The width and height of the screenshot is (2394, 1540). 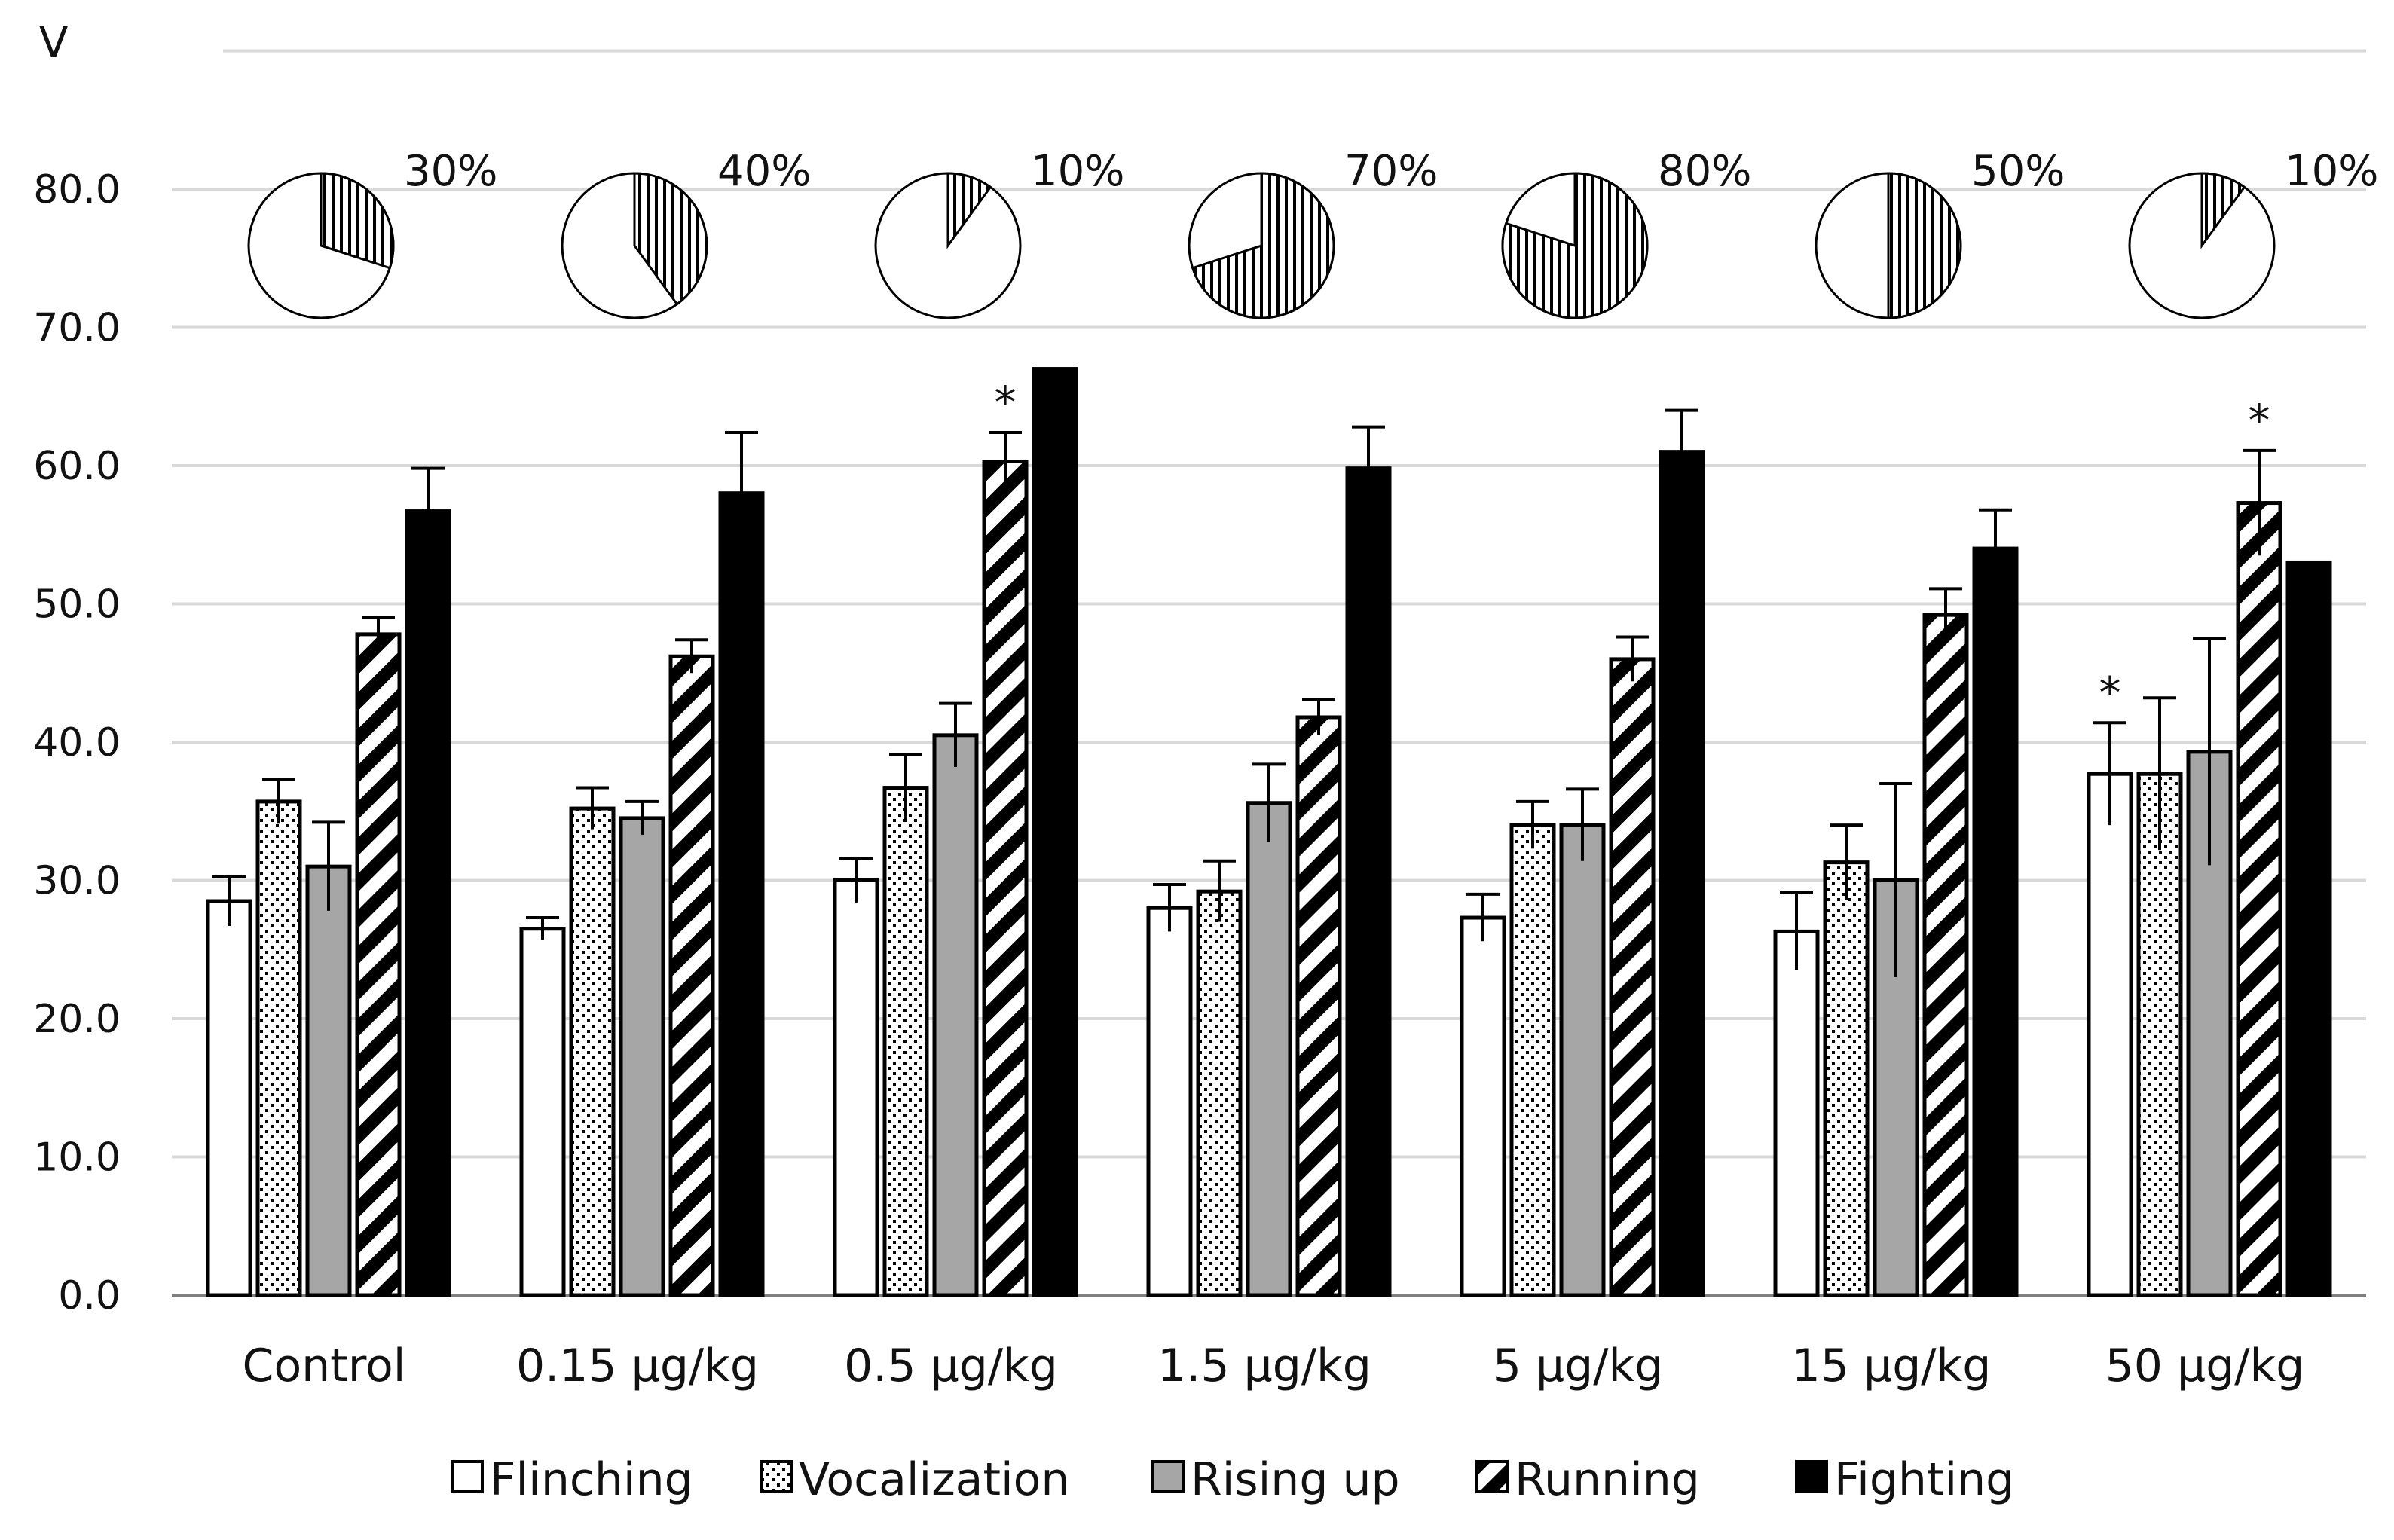 I want to click on y-tick-label: 70.0, so click(x=77, y=329).